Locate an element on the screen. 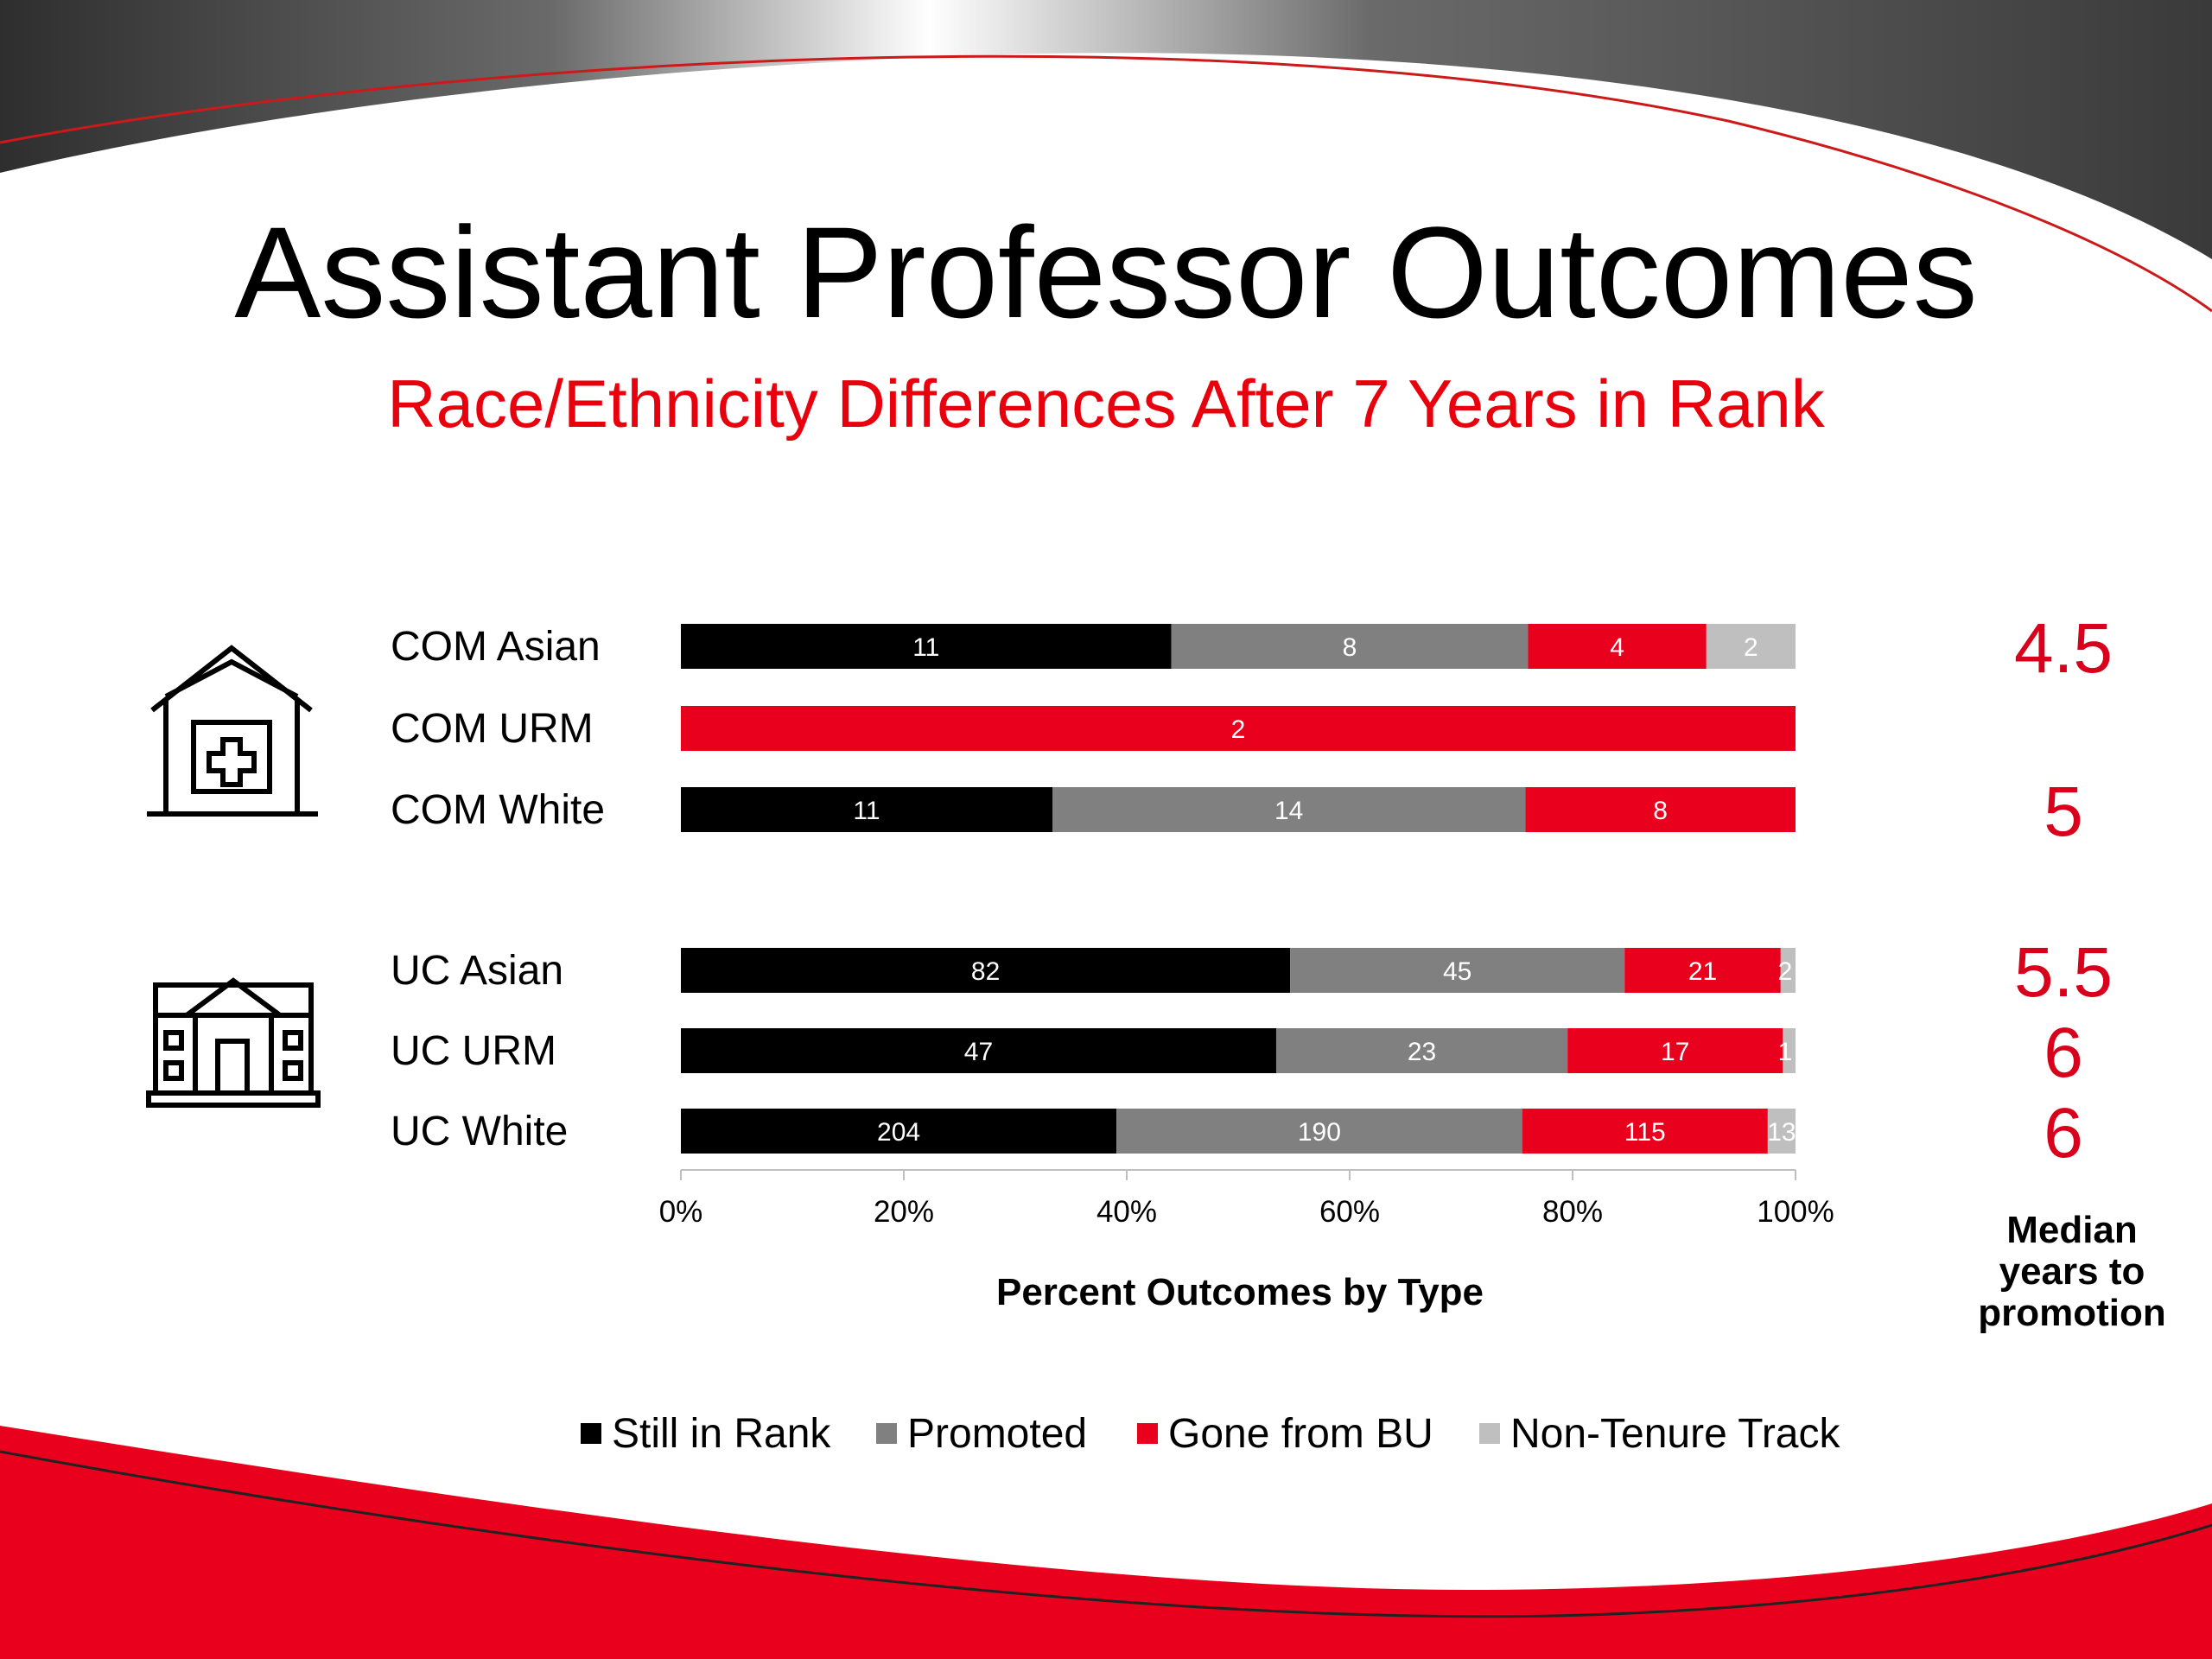 This screenshot has width=2212, height=1659. legend-label: Non-Tenure Track is located at coordinates (1675, 1434).